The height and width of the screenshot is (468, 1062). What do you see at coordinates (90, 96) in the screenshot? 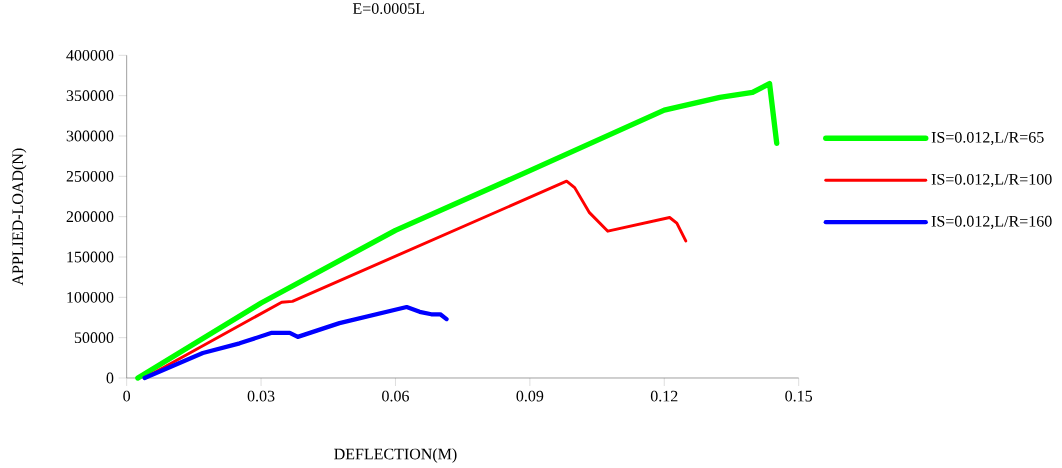
I see `y-tick-label: 350000` at bounding box center [90, 96].